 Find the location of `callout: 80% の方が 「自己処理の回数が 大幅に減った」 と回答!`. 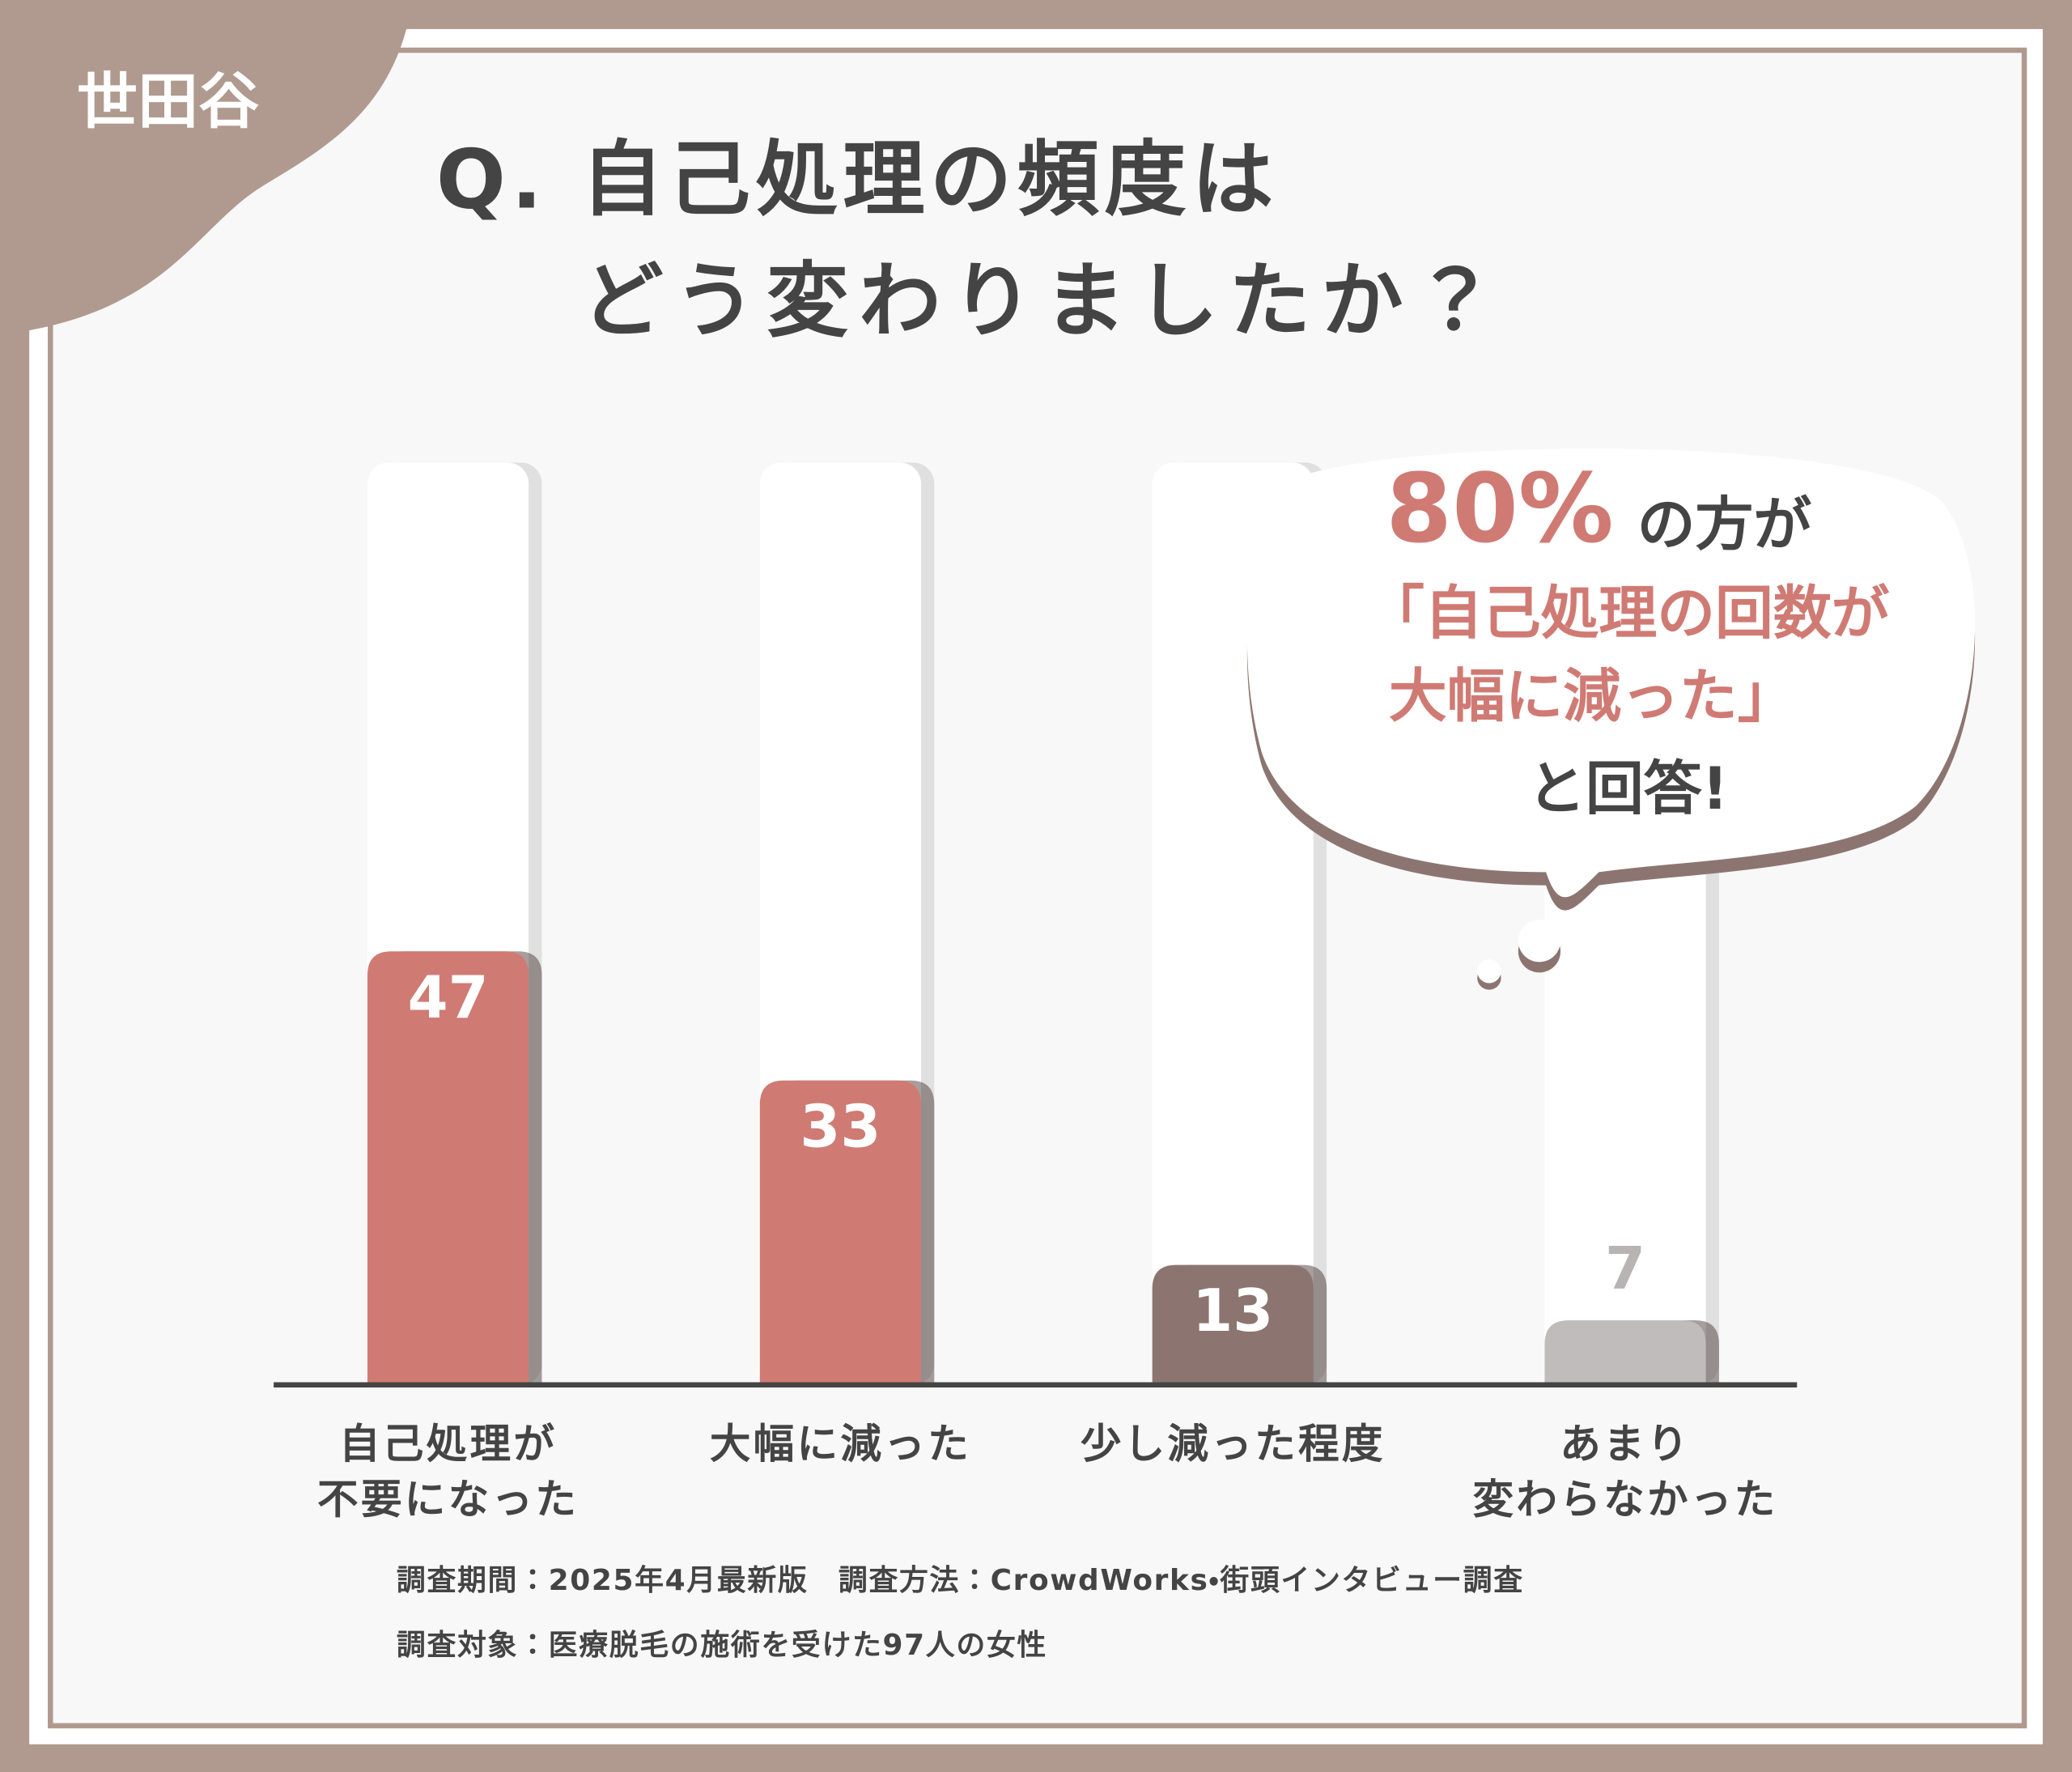

callout: 80% の方が 「自己処理の回数が 大幅に減った」 と回答! is located at coordinates (1611, 719).